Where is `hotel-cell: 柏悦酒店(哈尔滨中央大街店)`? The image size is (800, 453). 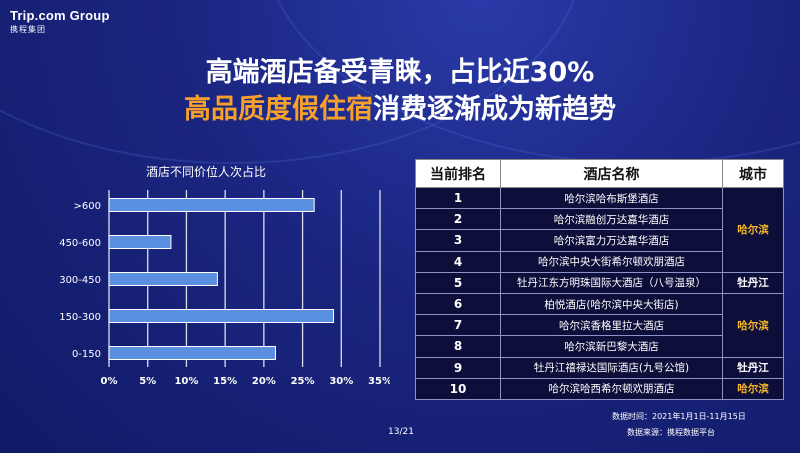 hotel-cell: 柏悦酒店(哈尔滨中央大街店) is located at coordinates (611, 304).